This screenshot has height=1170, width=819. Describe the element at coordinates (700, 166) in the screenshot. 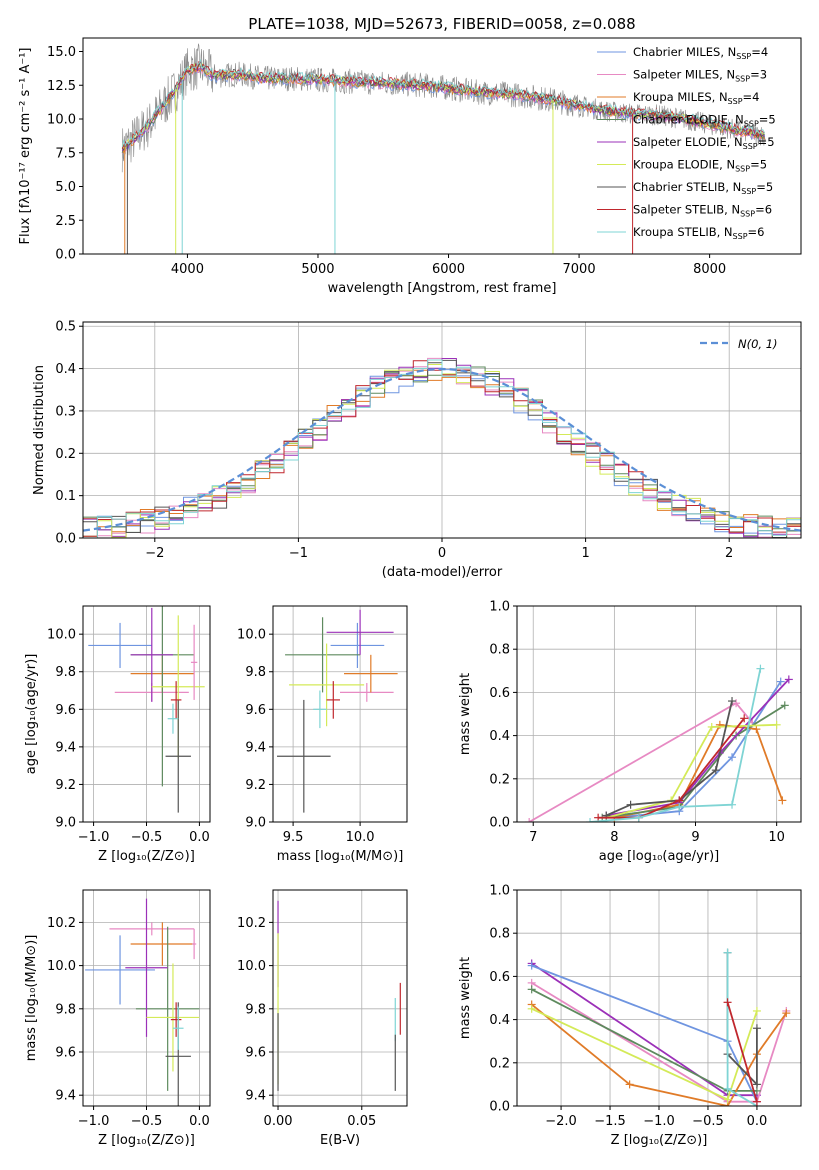

I see `legend-entry: Kroupa ELODIE, NSSP=5` at that location.